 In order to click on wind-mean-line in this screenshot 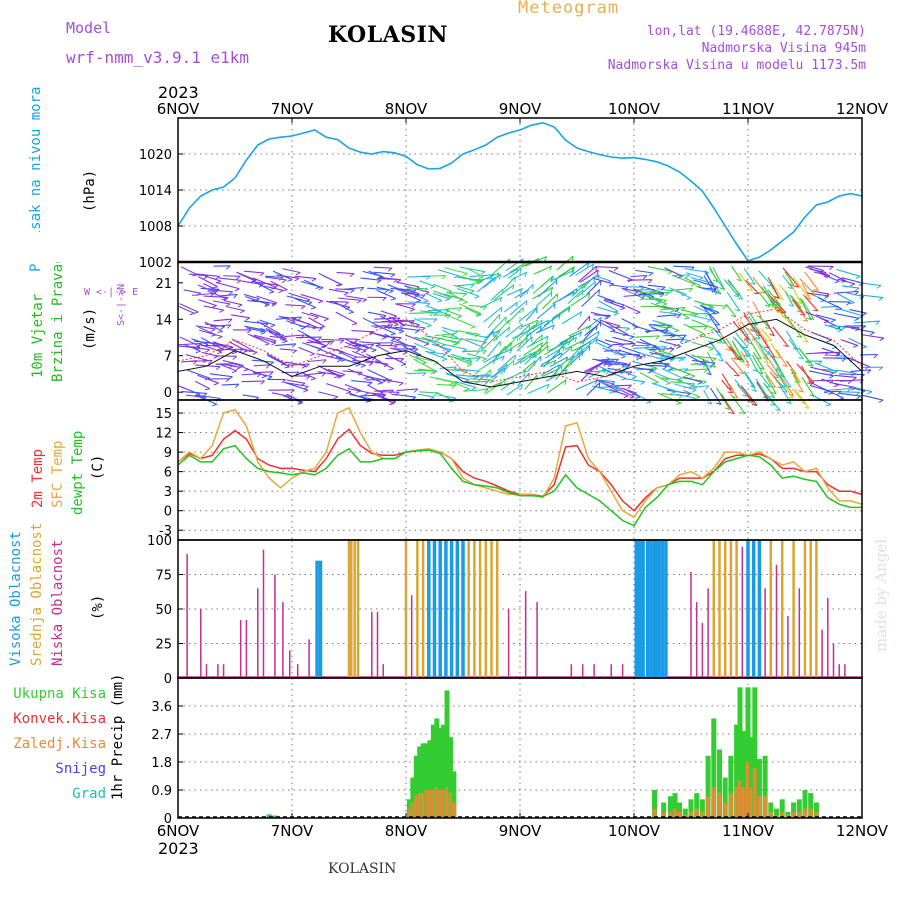, I will do `click(520, 353)`.